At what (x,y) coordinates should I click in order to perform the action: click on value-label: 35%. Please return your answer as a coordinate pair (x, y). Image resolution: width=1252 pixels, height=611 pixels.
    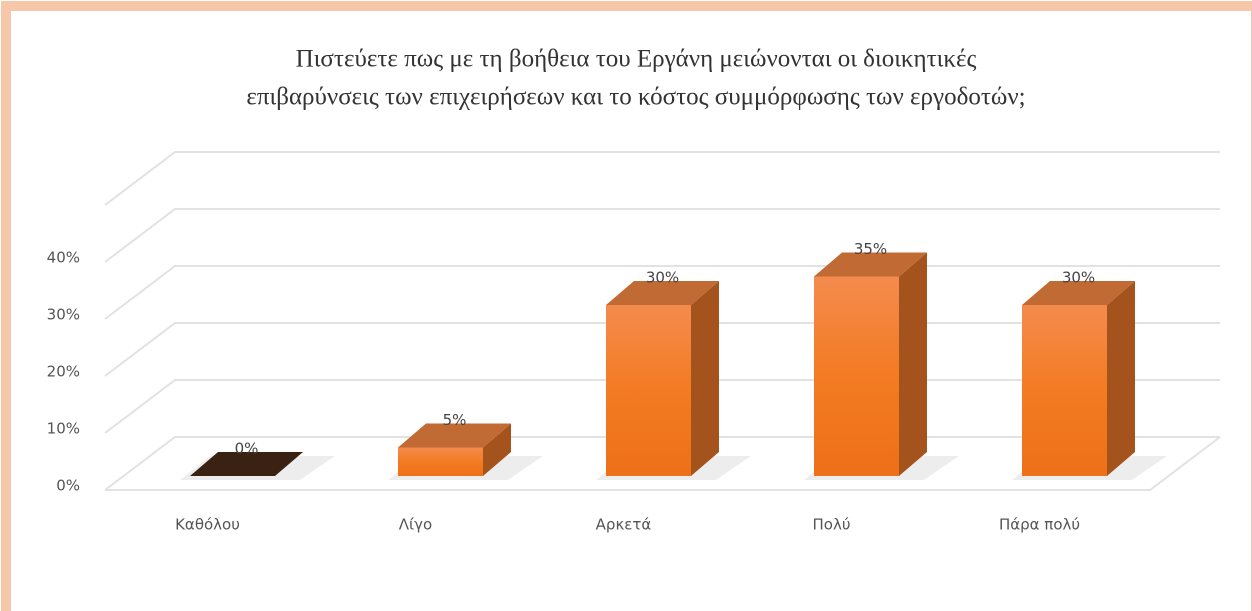
    Looking at the image, I should click on (870, 249).